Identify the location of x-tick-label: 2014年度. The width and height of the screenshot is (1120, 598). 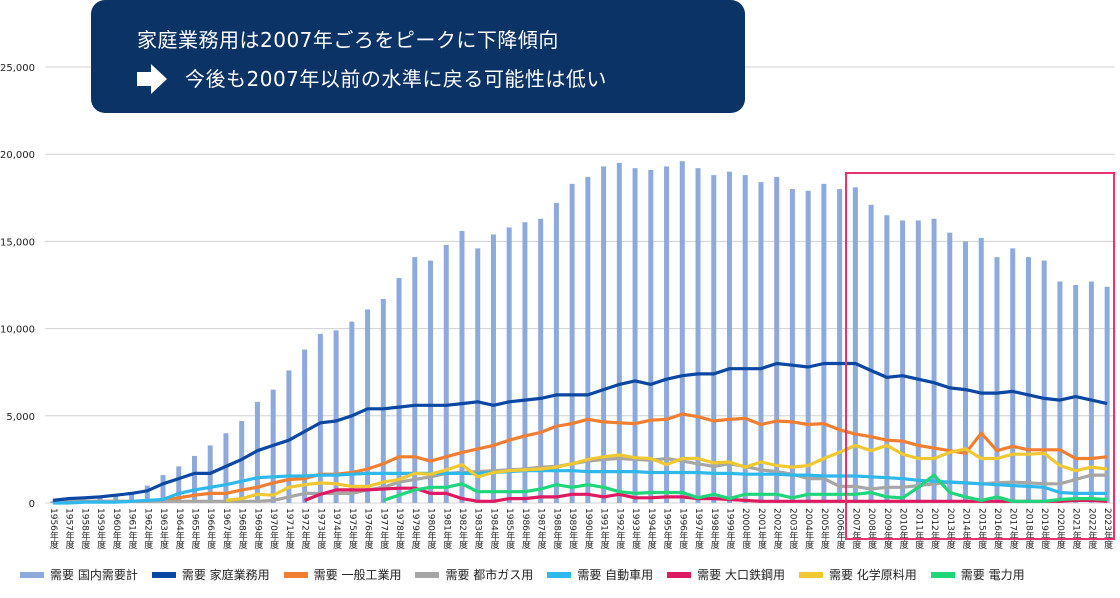
(966, 529).